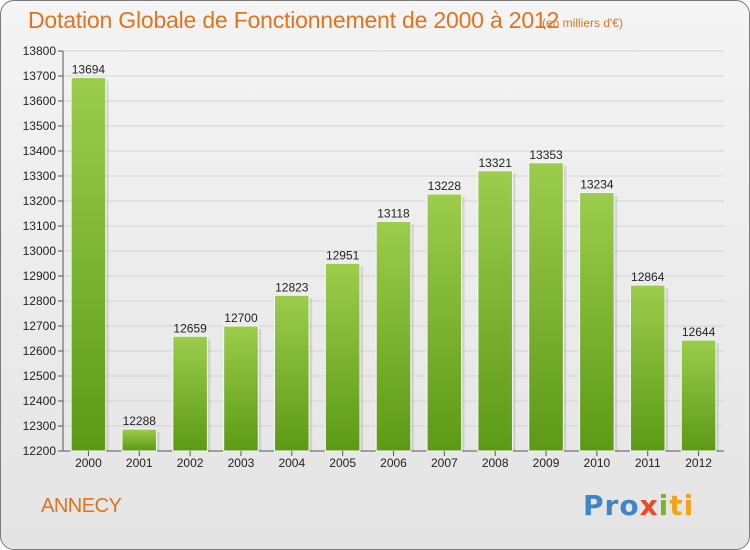  Describe the element at coordinates (393, 463) in the screenshot. I see `x-tick-label: 2006` at that location.